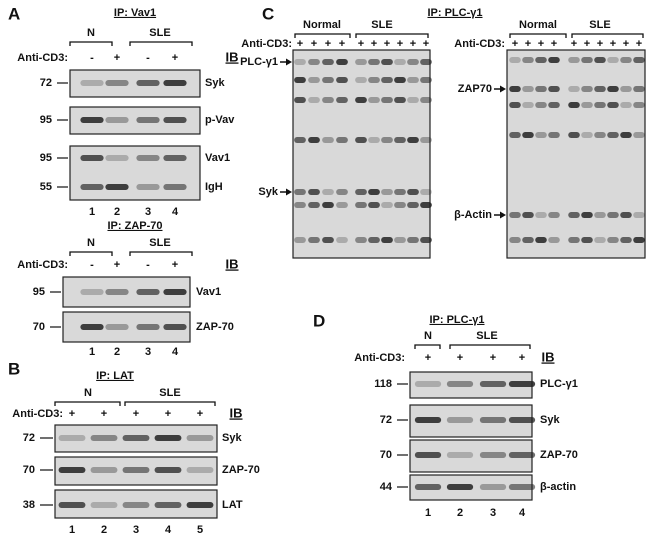 This screenshot has height=546, width=654. What do you see at coordinates (268, 192) in the screenshot?
I see `marker-label: Syk` at bounding box center [268, 192].